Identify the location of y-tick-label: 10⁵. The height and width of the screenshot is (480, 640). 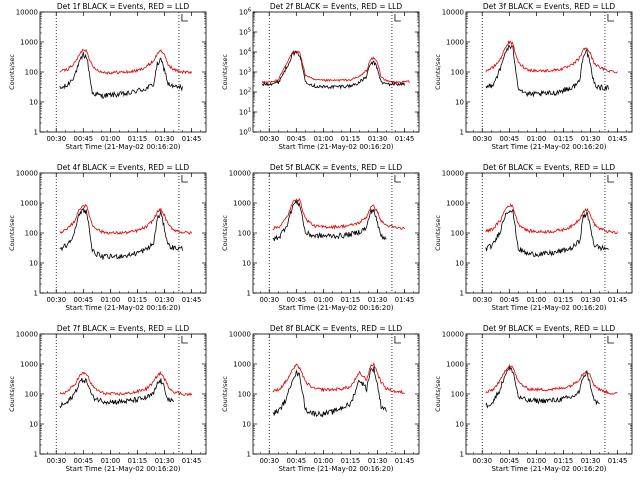
(245, 32).